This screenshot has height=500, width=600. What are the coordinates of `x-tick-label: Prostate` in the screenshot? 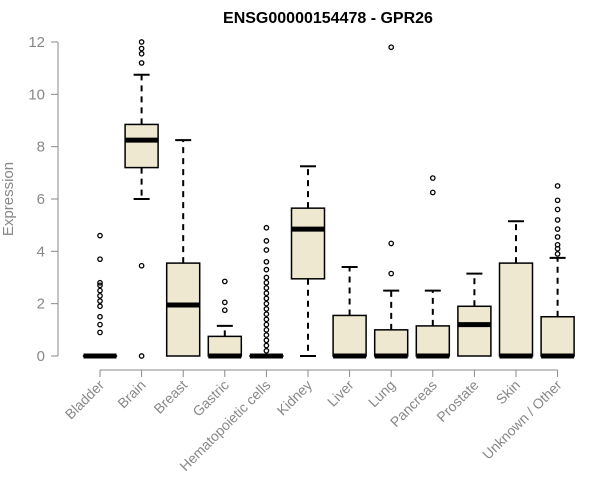 It's located at (457, 401).